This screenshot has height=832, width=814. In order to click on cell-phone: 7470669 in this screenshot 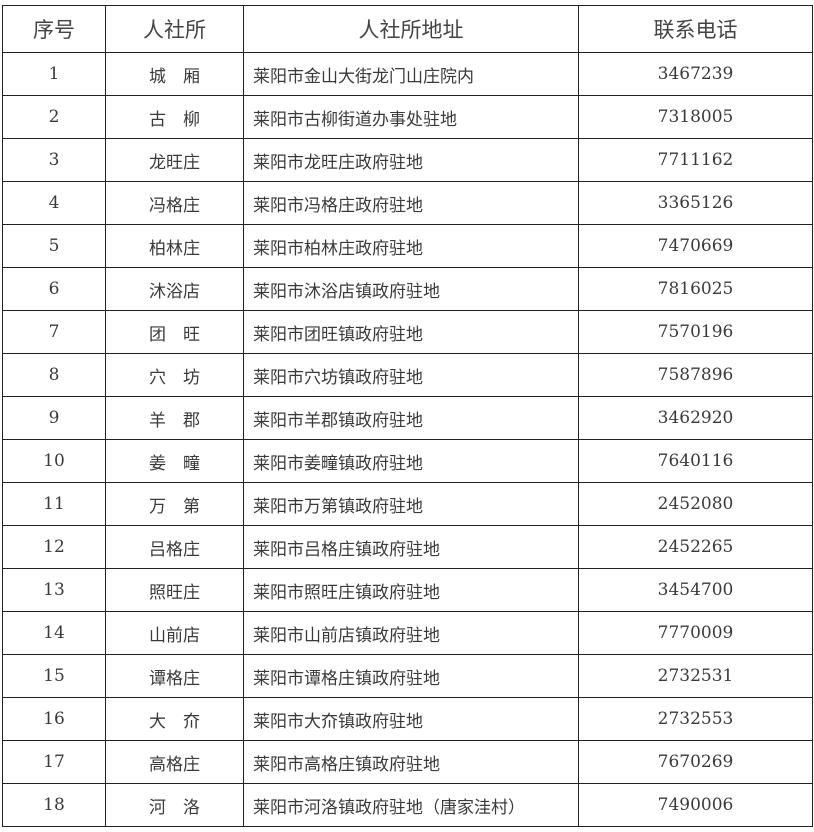, I will do `click(695, 246)`.